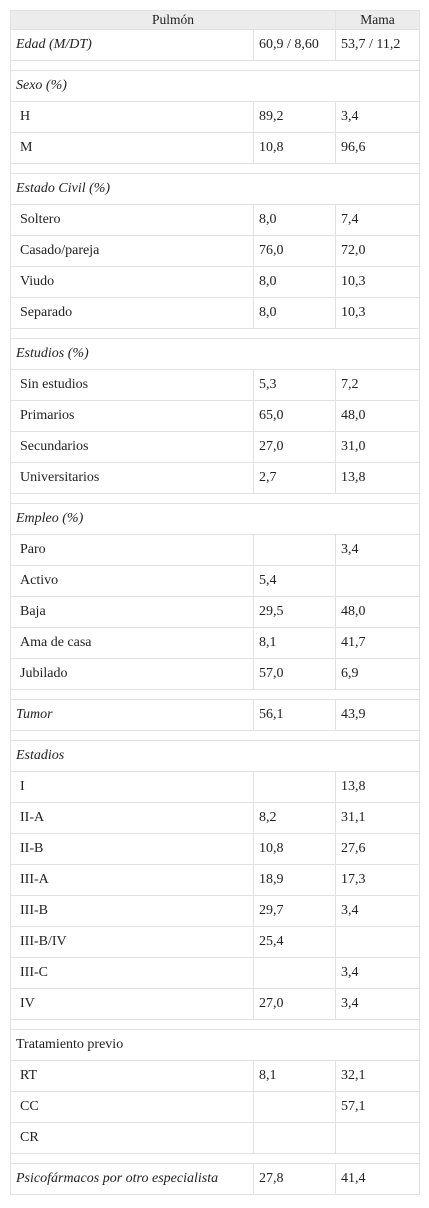 This screenshot has height=1208, width=429. I want to click on row-label: CC, so click(132, 1107).